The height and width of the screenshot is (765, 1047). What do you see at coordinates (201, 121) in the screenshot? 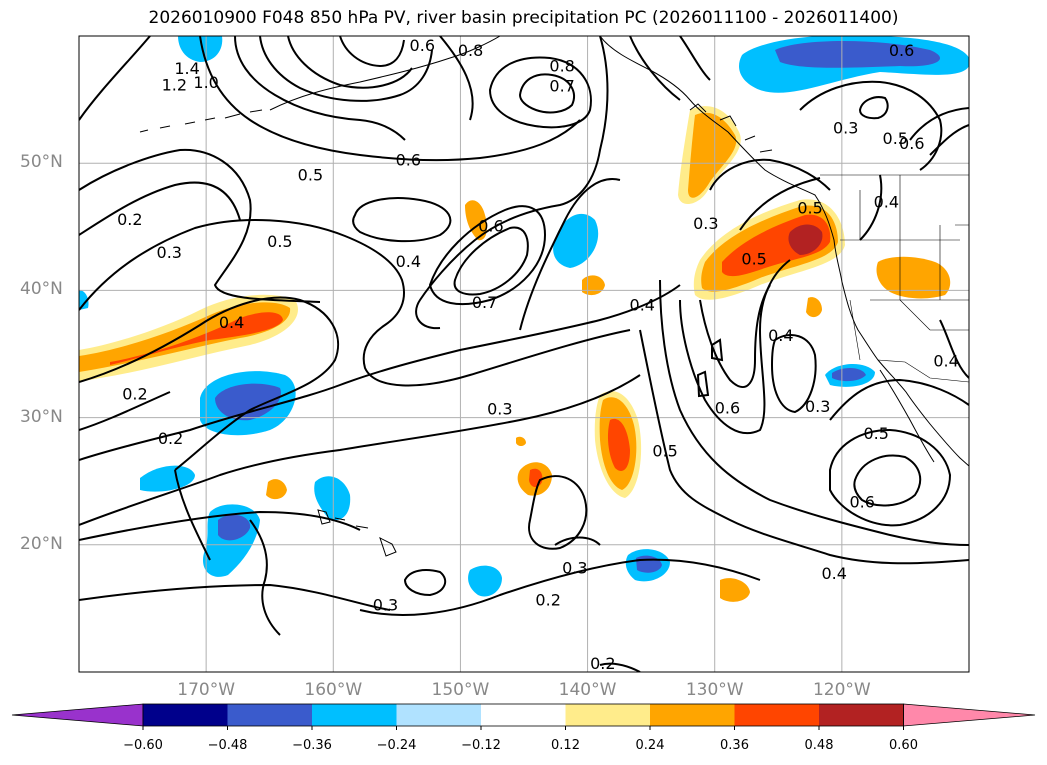
I see `coastline-aleutians` at bounding box center [201, 121].